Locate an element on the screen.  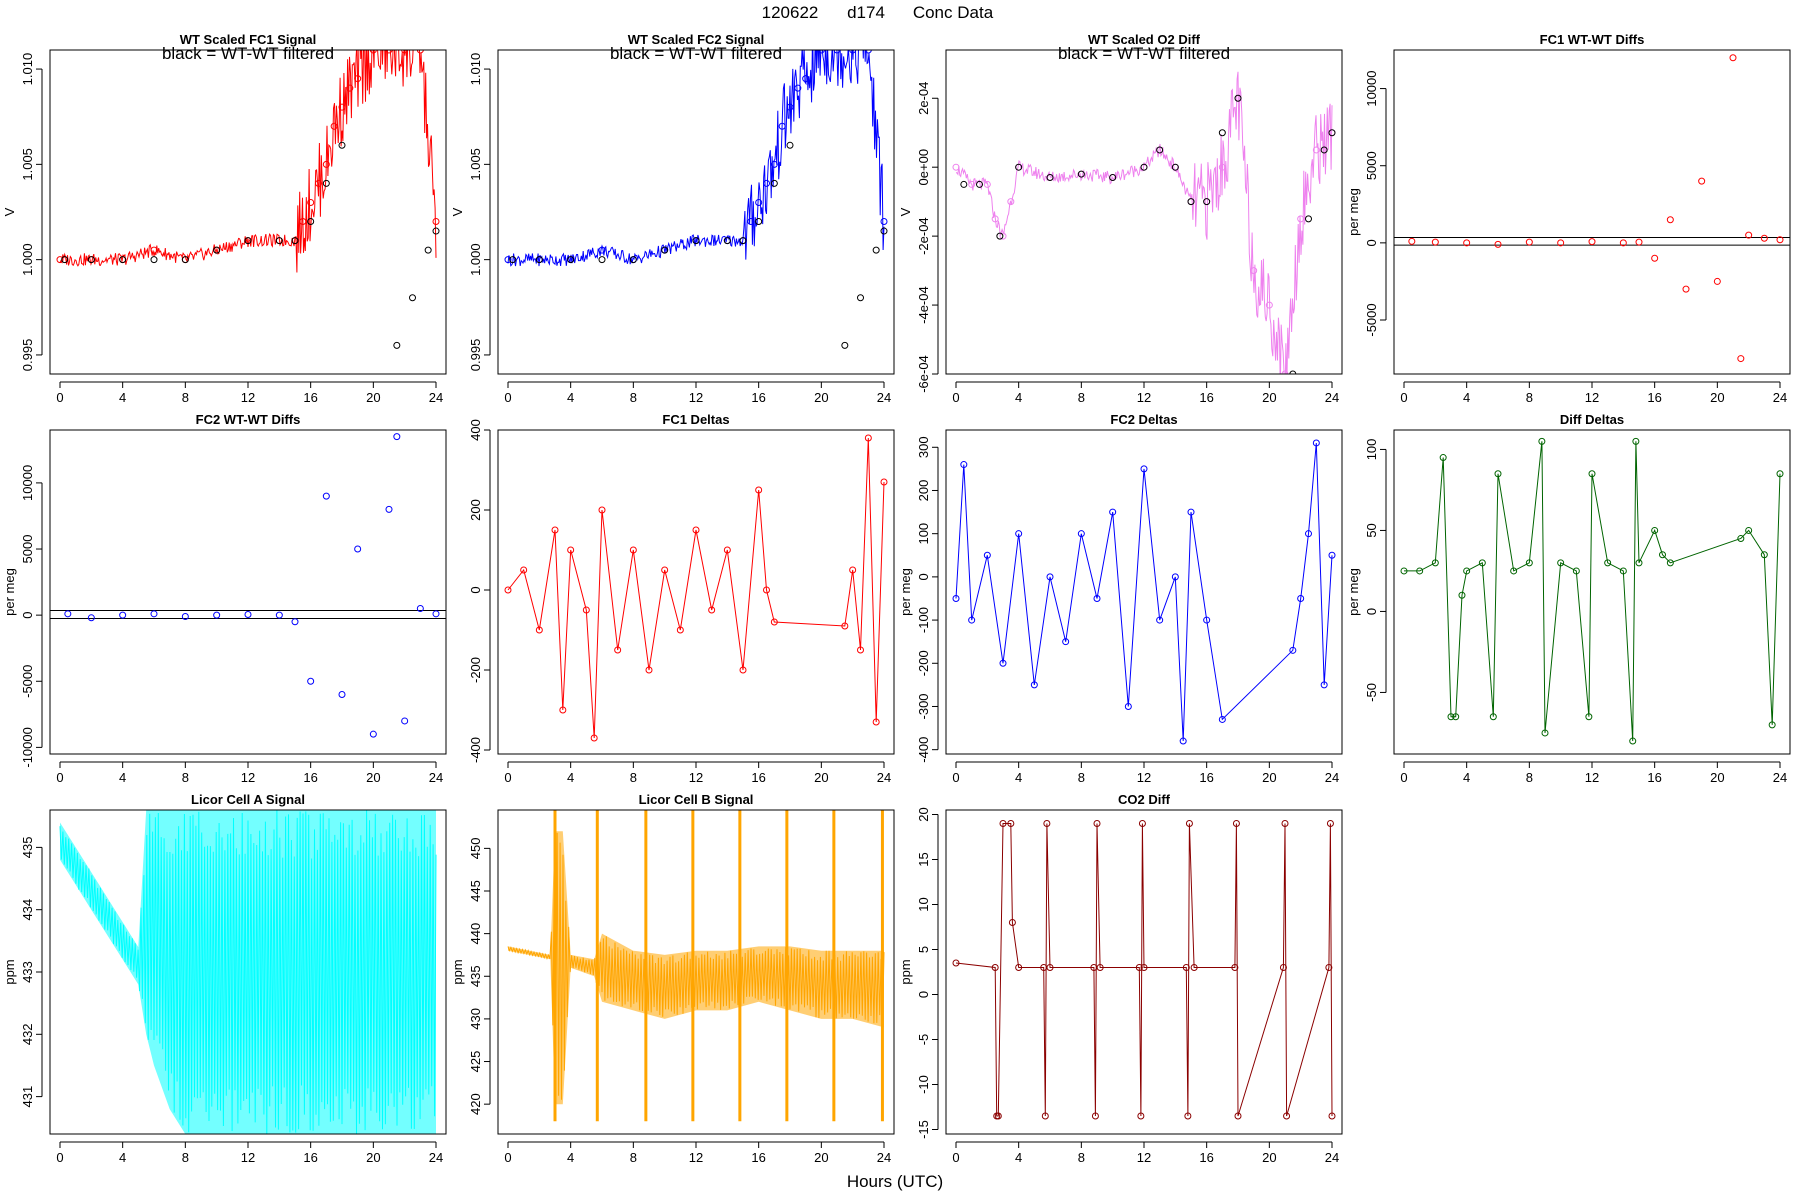
y-axis-label: V is located at coordinates (9, 211).